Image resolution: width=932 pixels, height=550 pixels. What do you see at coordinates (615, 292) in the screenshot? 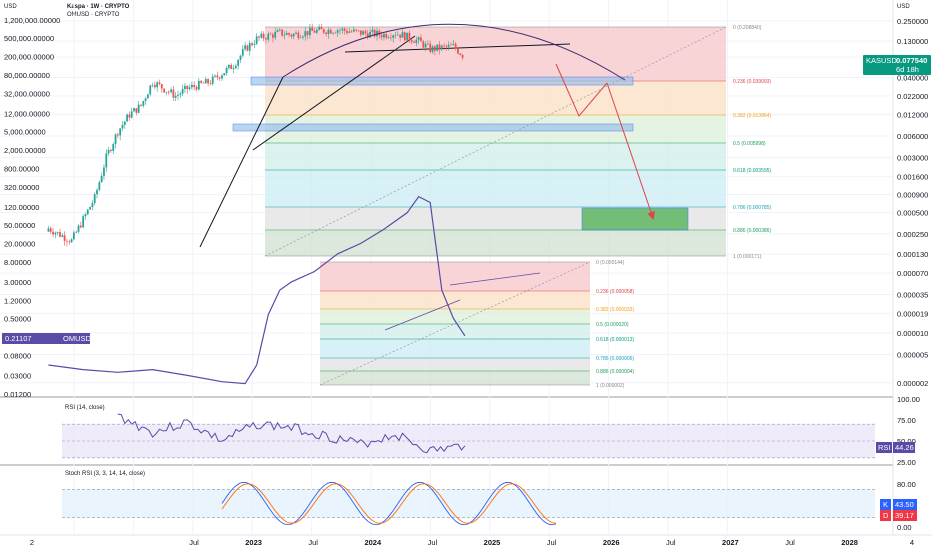
I see `om-fib-label: 0.236 (0.000058)` at bounding box center [615, 292].